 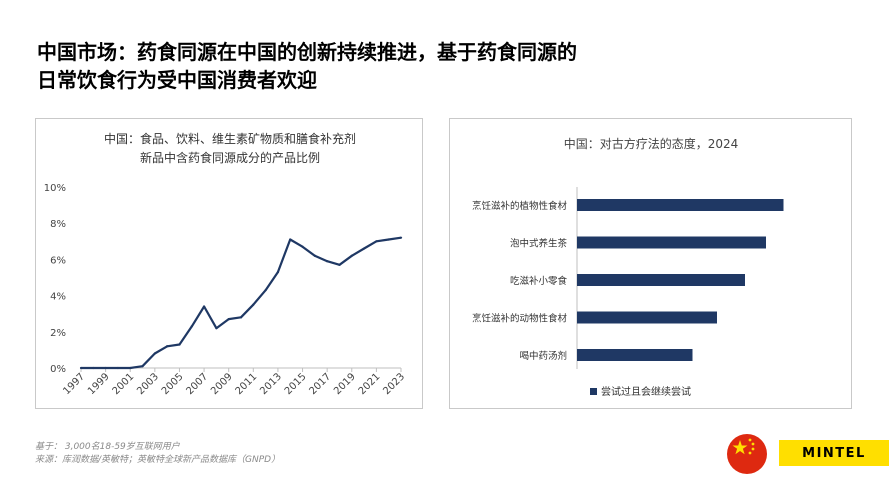 What do you see at coordinates (74, 384) in the screenshot?
I see `x-tick-label: 1997` at bounding box center [74, 384].